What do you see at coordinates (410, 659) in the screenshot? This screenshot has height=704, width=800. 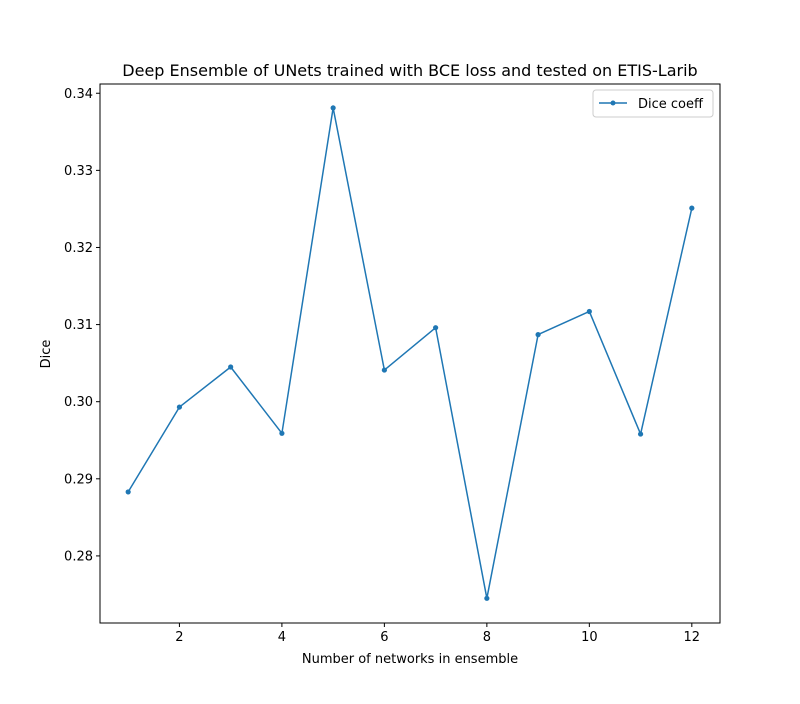 I see `x-axis-label: Number of networks in ensemble` at bounding box center [410, 659].